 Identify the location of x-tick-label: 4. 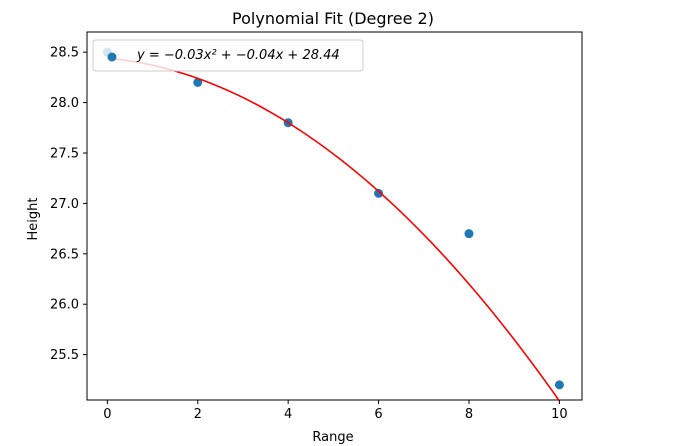
(288, 414).